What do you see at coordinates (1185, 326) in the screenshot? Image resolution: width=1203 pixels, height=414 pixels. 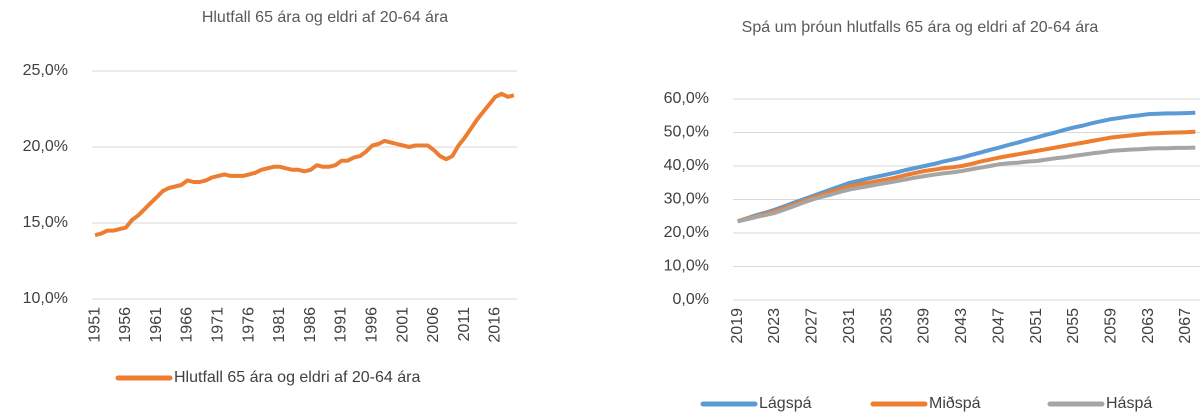 I see `x-tick-label: 2067` at bounding box center [1185, 326].